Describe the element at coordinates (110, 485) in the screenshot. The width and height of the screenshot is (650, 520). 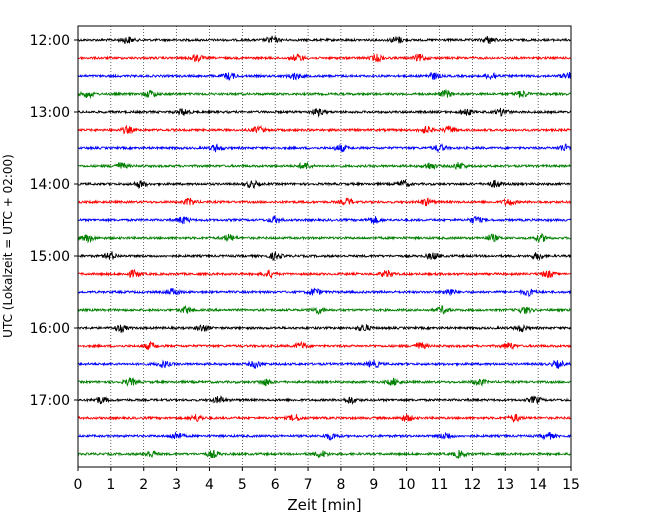
I see `x-tick-label-1: 1` at that location.